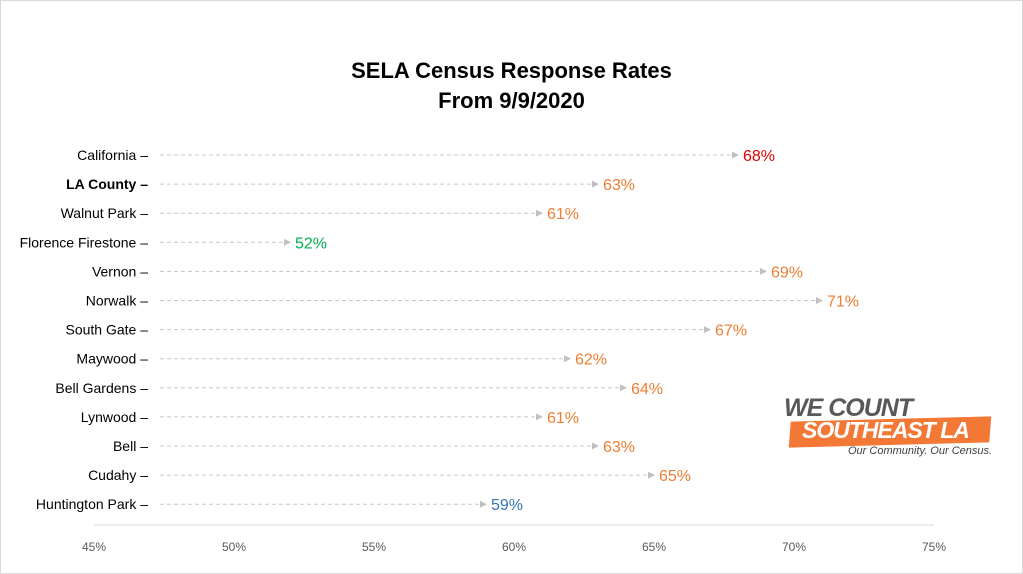  I want to click on category-label: Bell –, so click(130, 446).